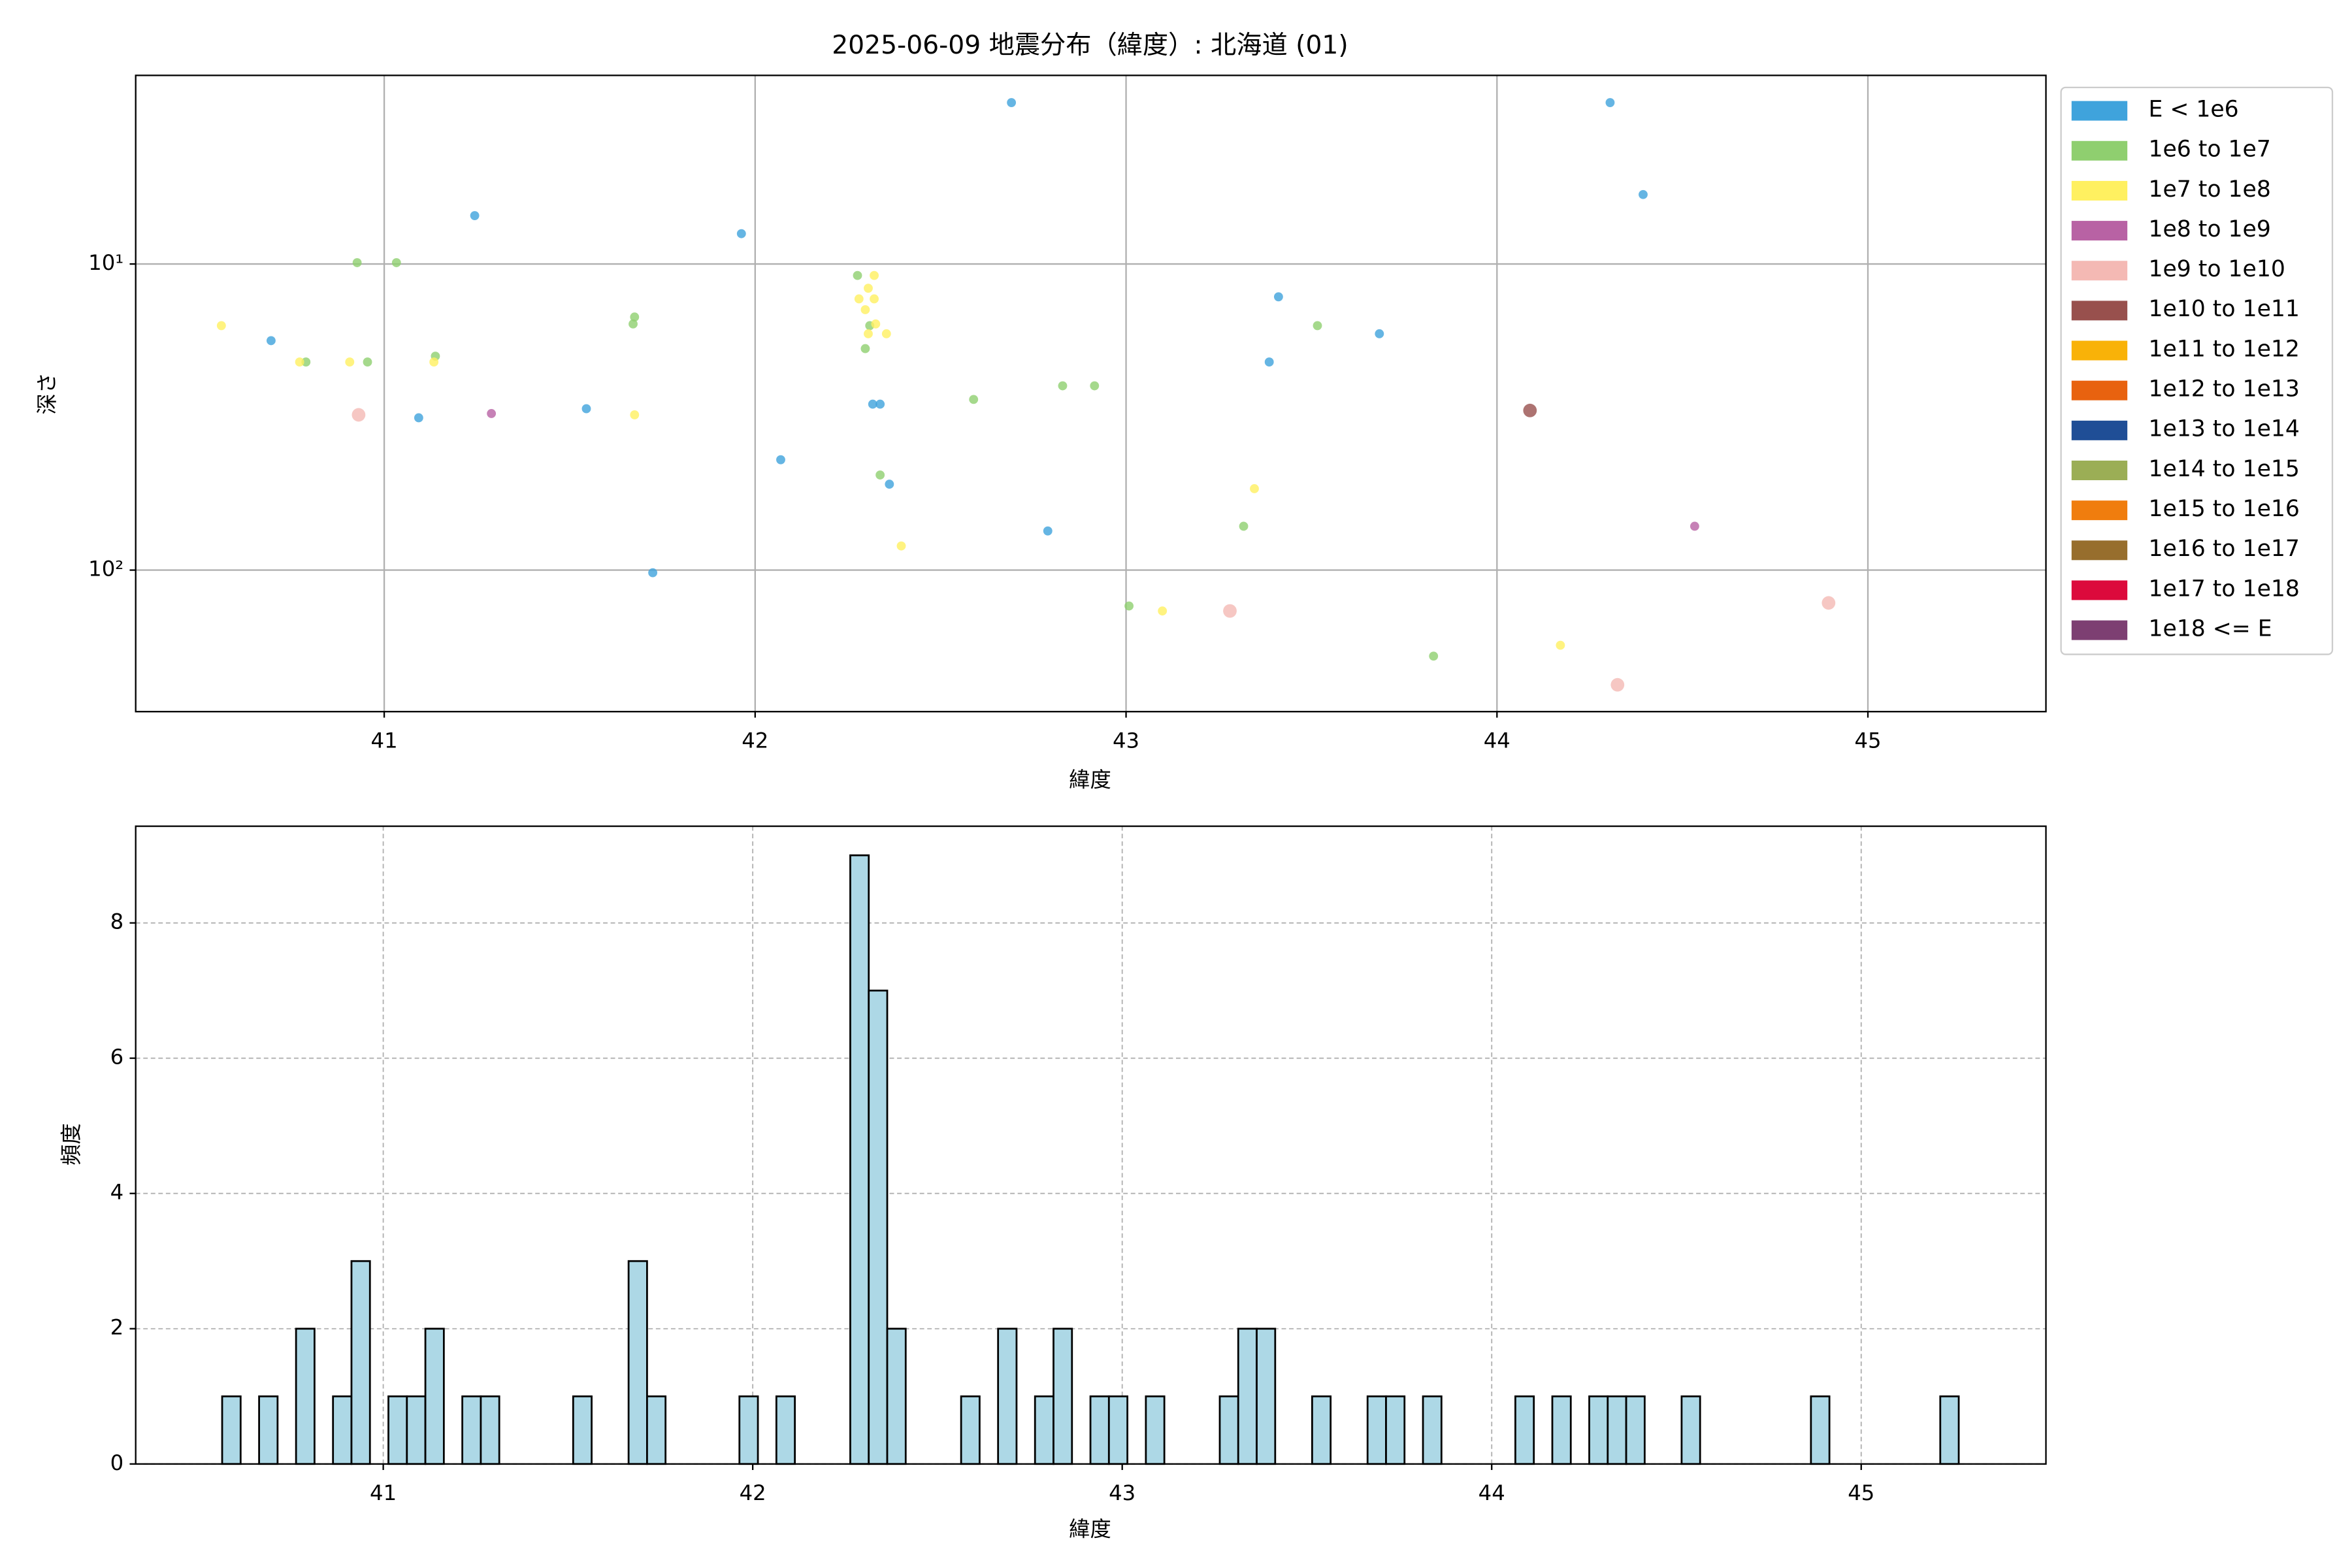  I want to click on y-tick-label: 6, so click(117, 1057).